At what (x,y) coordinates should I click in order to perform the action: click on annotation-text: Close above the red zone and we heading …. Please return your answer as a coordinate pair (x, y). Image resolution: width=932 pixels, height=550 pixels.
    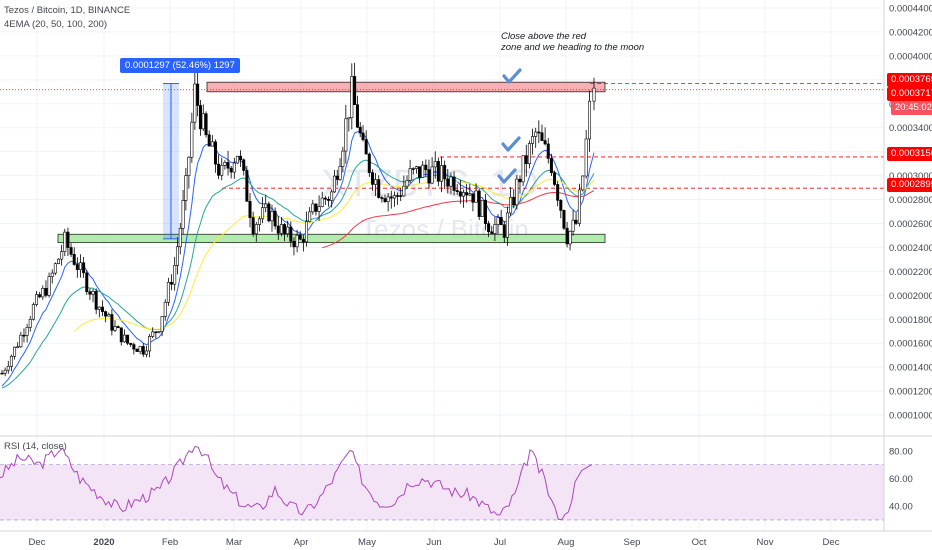
    Looking at the image, I should click on (586, 42).